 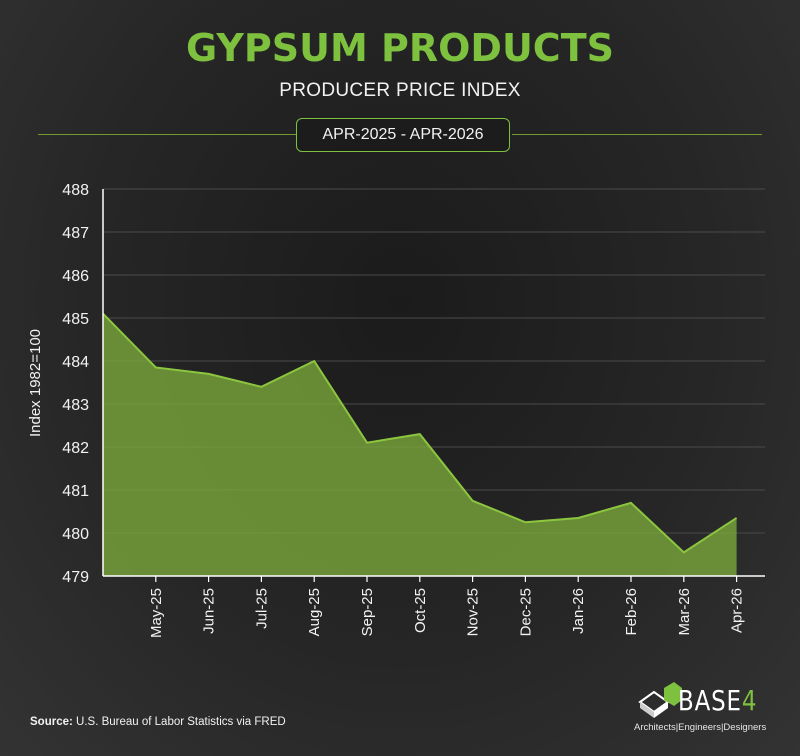 What do you see at coordinates (525, 612) in the screenshot?
I see `x-tick-label-Dec-25: Dec-25` at bounding box center [525, 612].